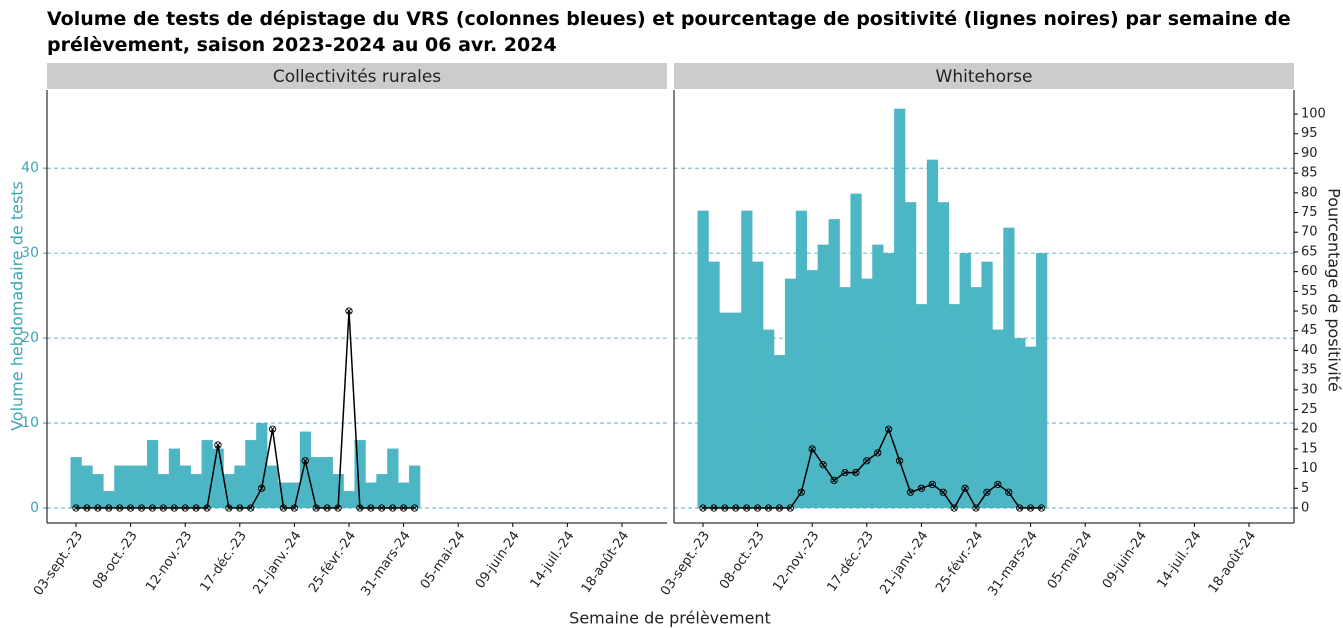 The width and height of the screenshot is (1343, 628). What do you see at coordinates (277, 563) in the screenshot?
I see `x-tick-label: 21-janv.-24` at bounding box center [277, 563].